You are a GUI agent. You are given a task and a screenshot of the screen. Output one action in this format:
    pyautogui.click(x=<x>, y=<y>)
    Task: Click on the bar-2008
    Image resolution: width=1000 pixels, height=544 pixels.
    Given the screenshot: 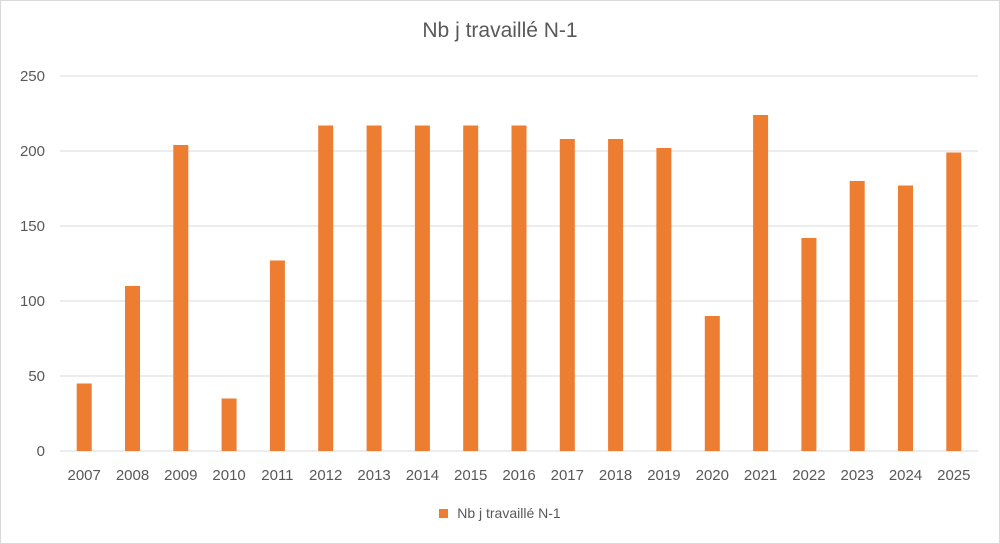 What is the action you would take?
    pyautogui.click(x=132, y=368)
    